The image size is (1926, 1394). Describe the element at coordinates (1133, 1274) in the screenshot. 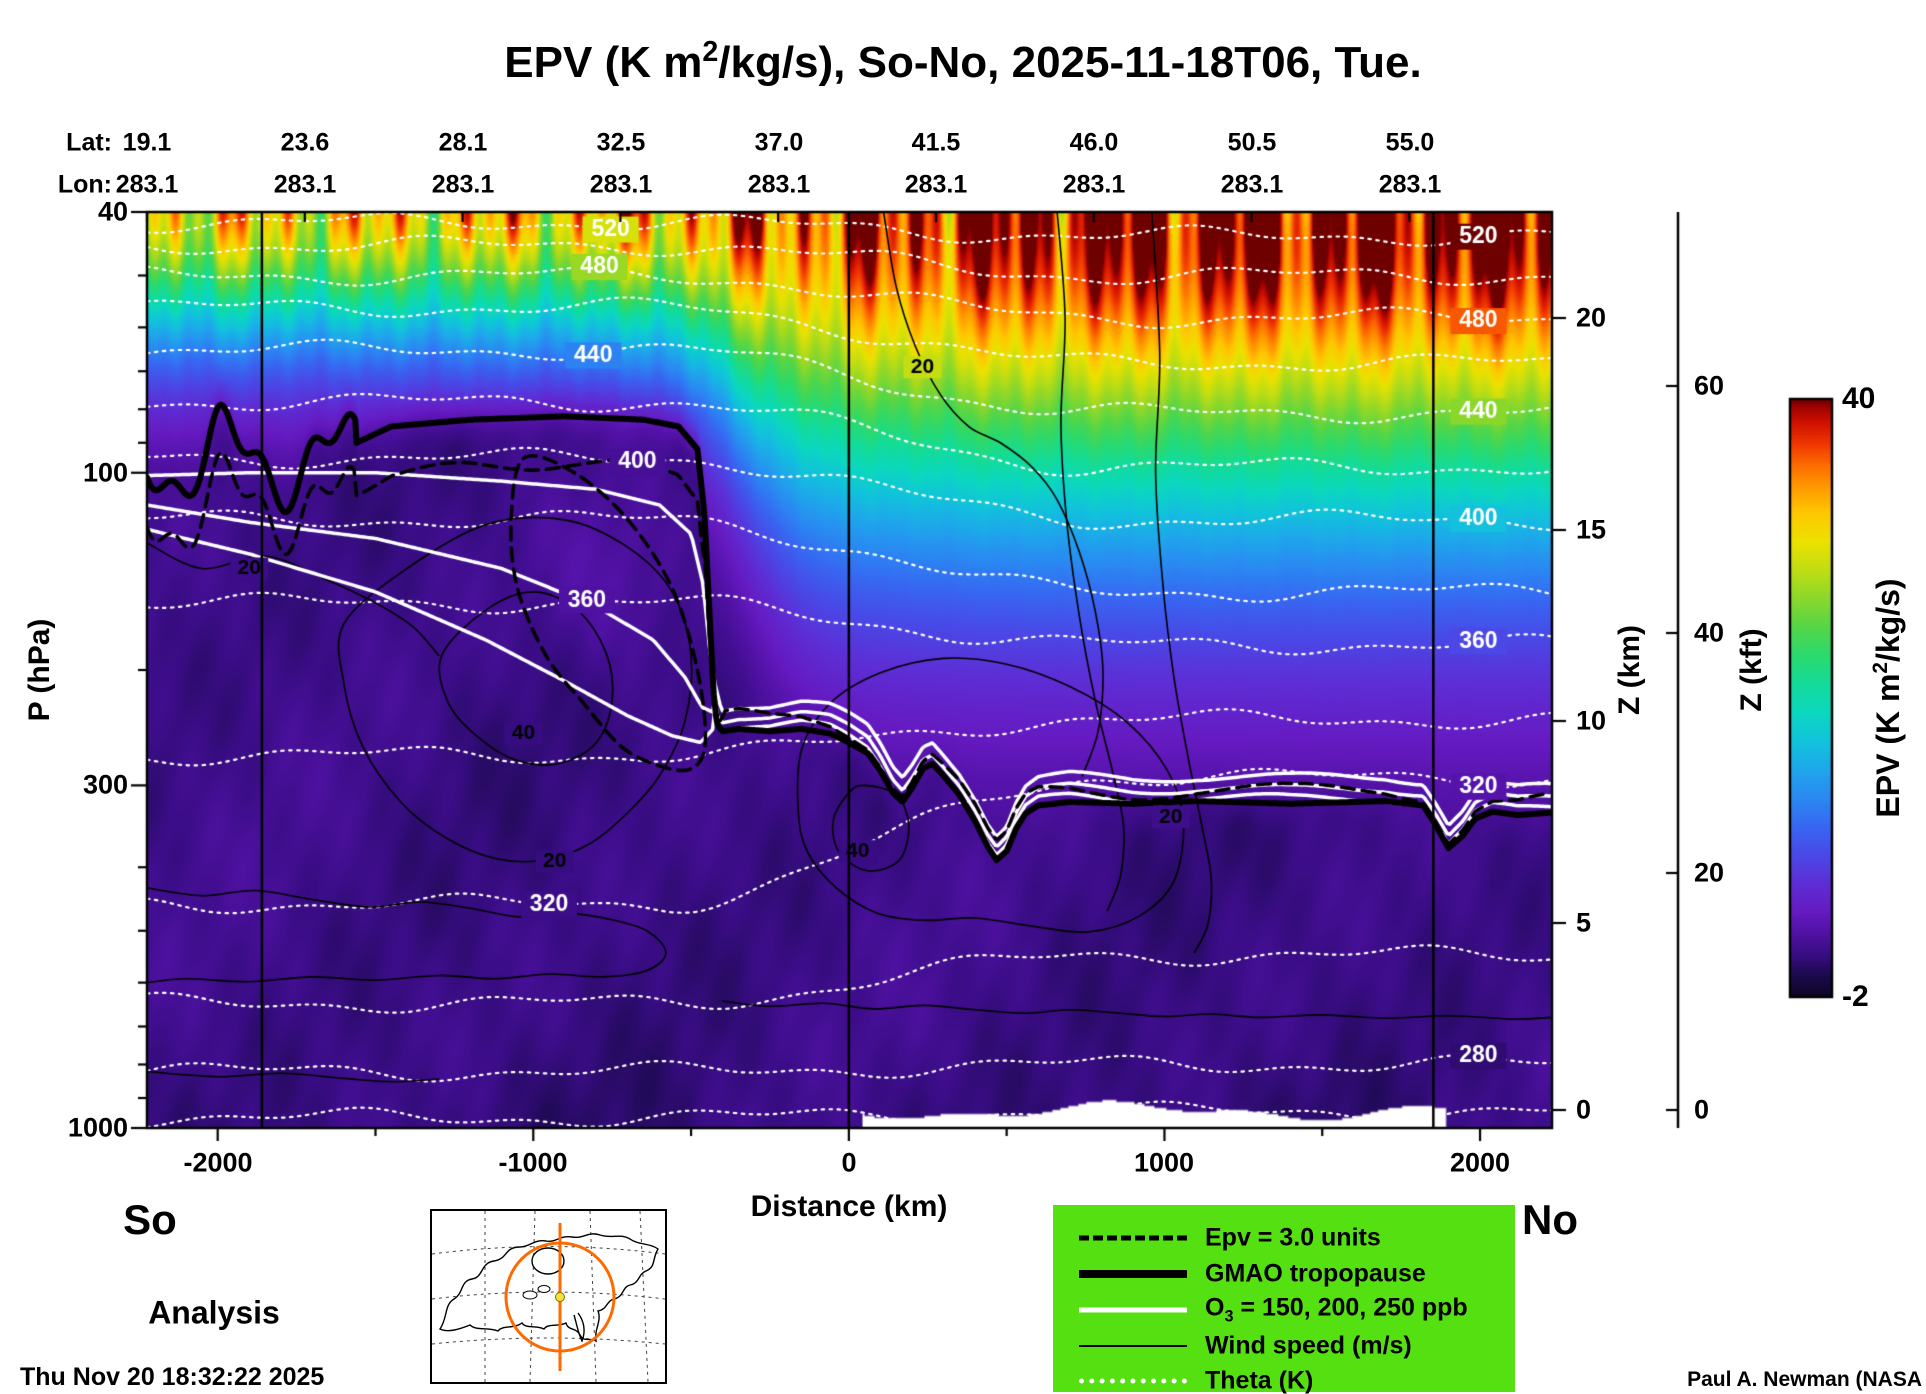

I see `thick-line-sample` at that location.